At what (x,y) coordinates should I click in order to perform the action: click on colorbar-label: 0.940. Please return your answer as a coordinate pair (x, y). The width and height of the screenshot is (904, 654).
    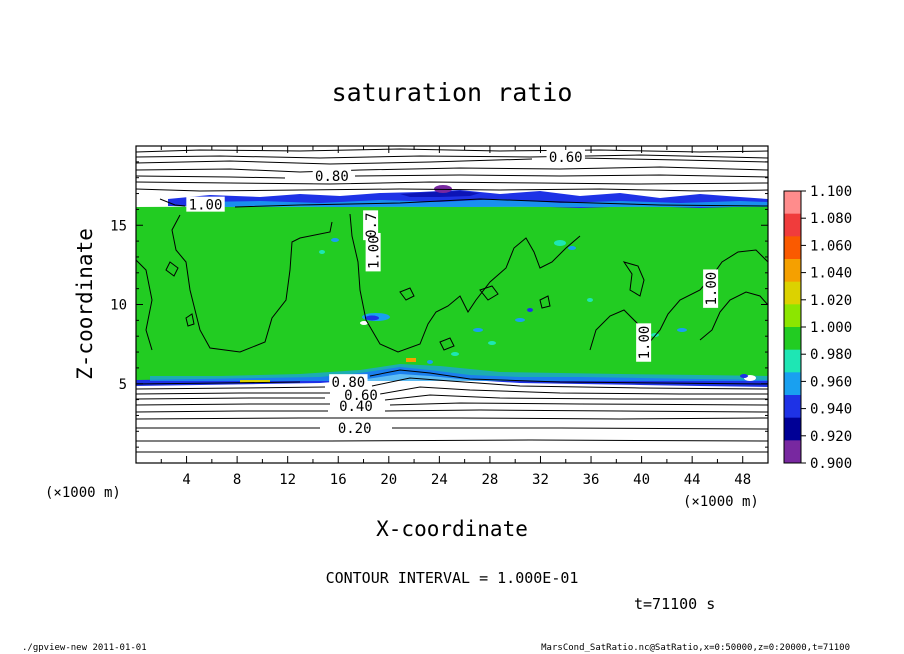
    Looking at the image, I should click on (831, 410).